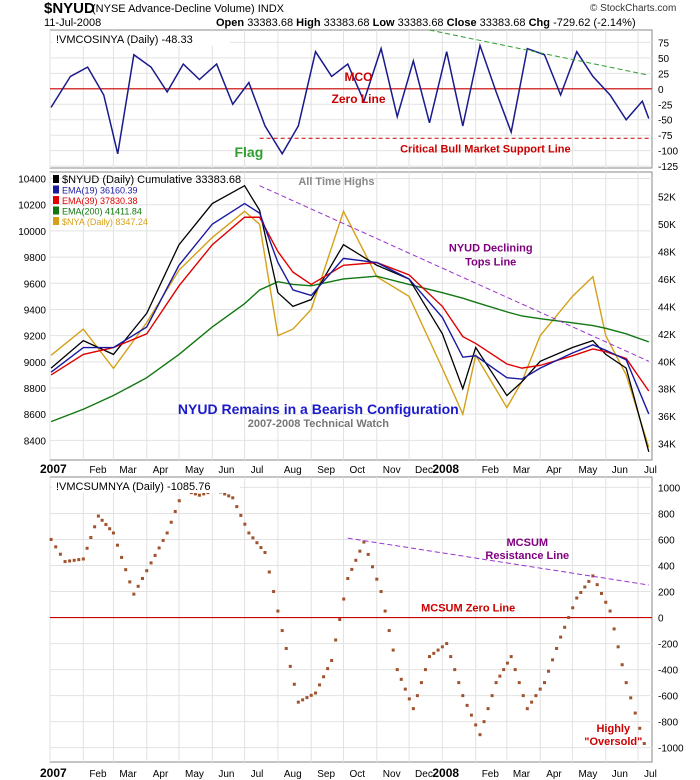 This screenshot has height=780, width=700. What do you see at coordinates (69, 8) in the screenshot?
I see `symbol-title: $NYUD` at bounding box center [69, 8].